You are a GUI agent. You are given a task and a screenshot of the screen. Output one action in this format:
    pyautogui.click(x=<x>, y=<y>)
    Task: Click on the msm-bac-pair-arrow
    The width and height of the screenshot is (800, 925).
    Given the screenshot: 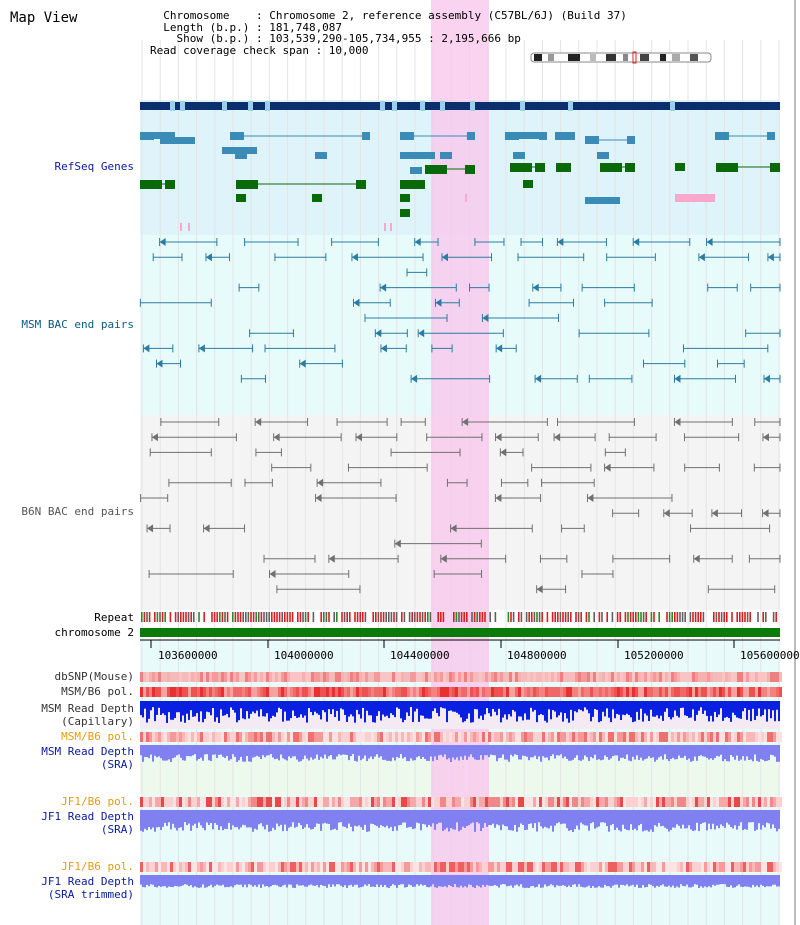 What is the action you would take?
    pyautogui.click(x=383, y=348)
    